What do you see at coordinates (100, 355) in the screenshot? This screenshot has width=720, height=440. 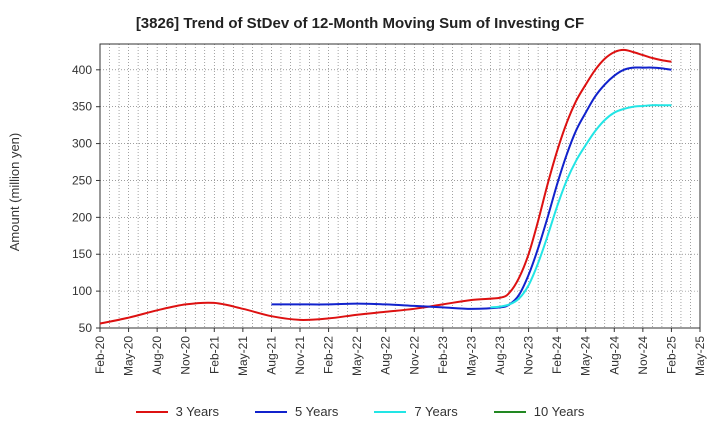 I see `x-tick-label: Feb-20` at bounding box center [100, 355].